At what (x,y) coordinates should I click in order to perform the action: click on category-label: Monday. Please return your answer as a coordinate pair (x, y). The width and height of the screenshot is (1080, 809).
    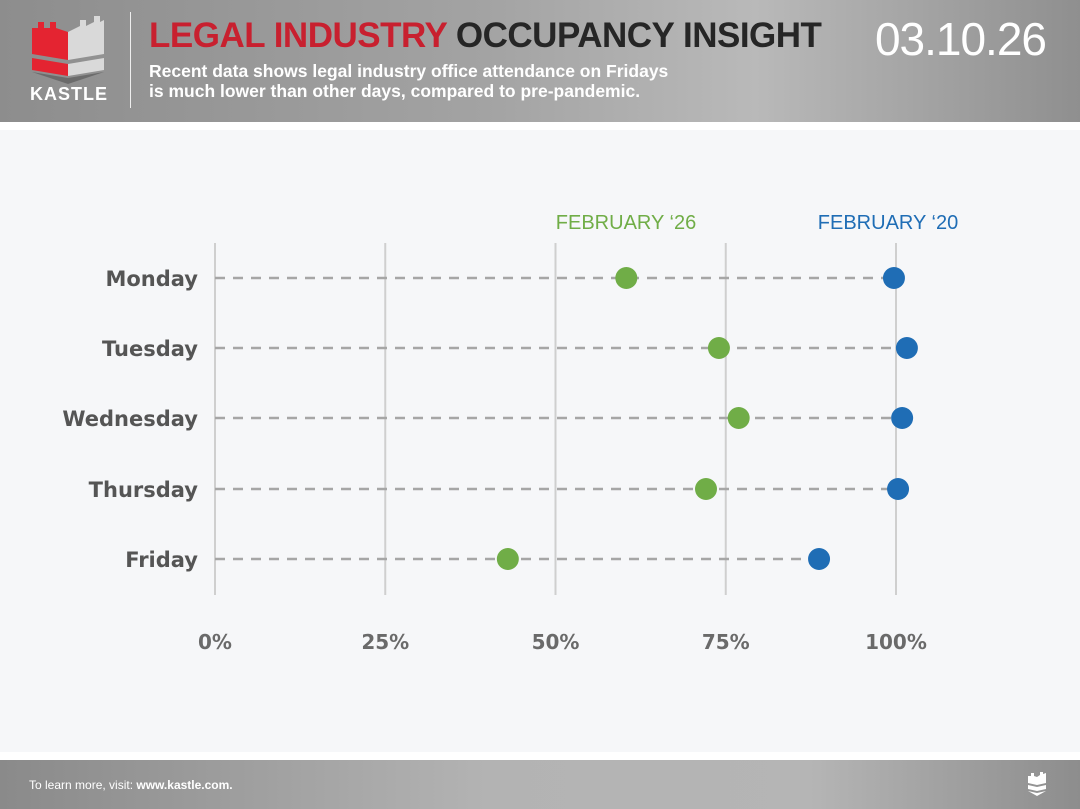
    Looking at the image, I should click on (151, 279).